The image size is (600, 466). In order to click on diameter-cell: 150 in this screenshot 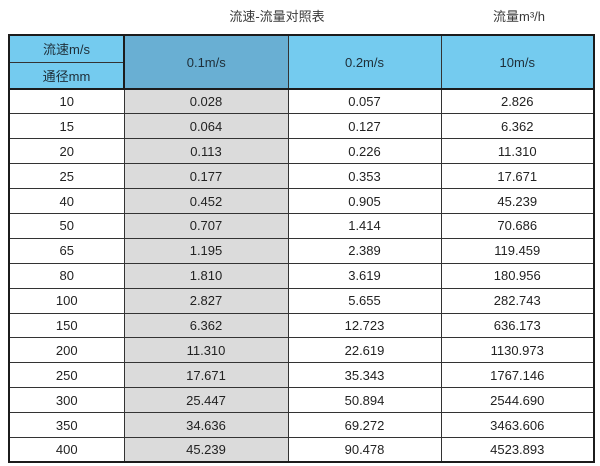, I will do `click(66, 325)`.